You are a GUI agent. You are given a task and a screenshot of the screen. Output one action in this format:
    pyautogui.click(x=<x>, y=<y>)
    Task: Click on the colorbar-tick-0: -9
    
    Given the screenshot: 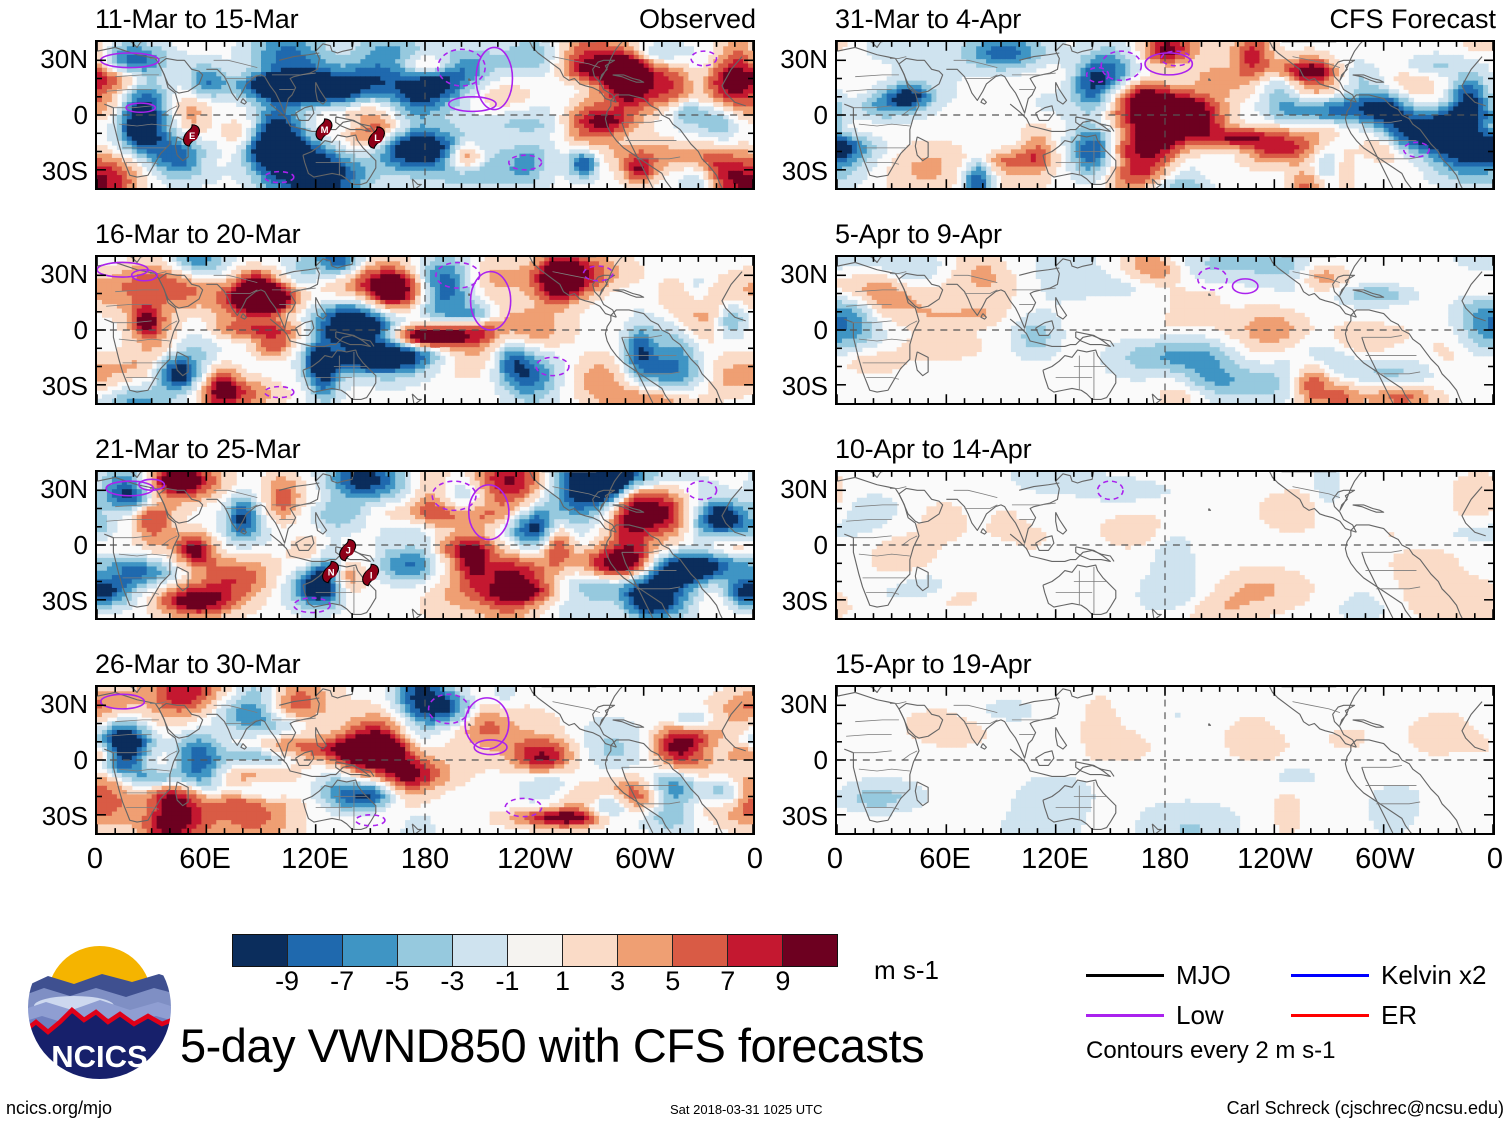 What is the action you would take?
    pyautogui.click(x=287, y=981)
    